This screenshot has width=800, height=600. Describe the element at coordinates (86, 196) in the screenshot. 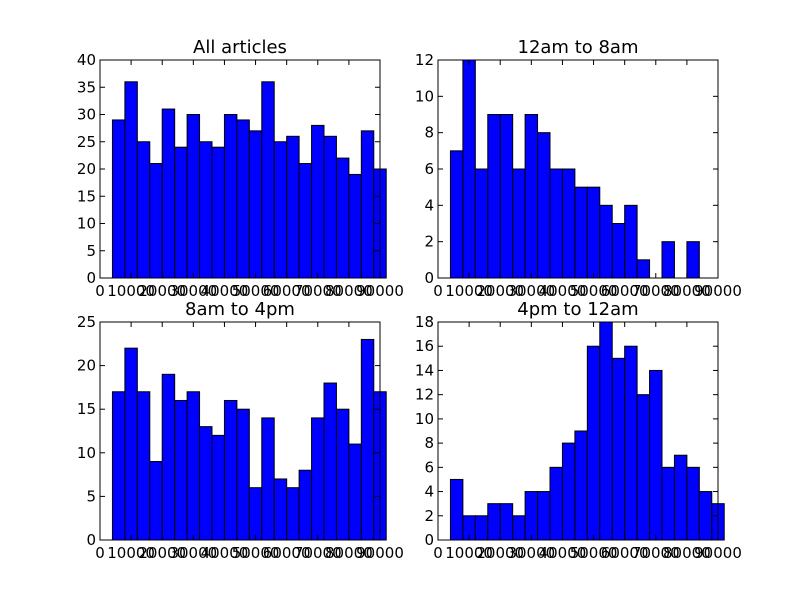

I see `y-tick-label: 15` at that location.